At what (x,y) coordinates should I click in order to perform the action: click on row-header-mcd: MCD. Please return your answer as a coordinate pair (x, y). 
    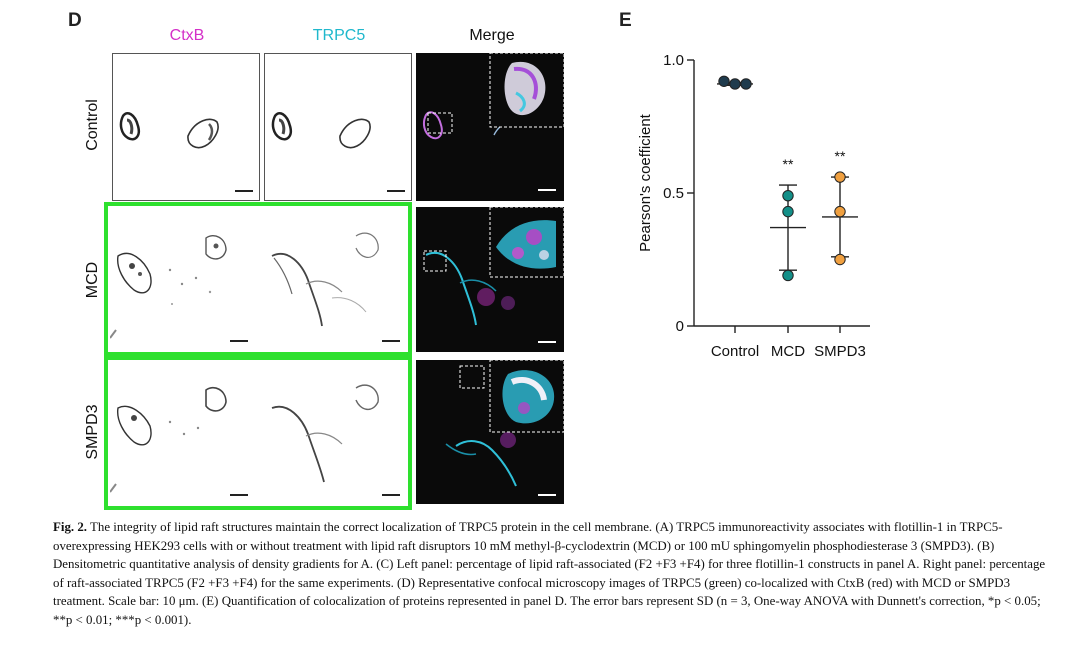
    Looking at the image, I should click on (92, 280).